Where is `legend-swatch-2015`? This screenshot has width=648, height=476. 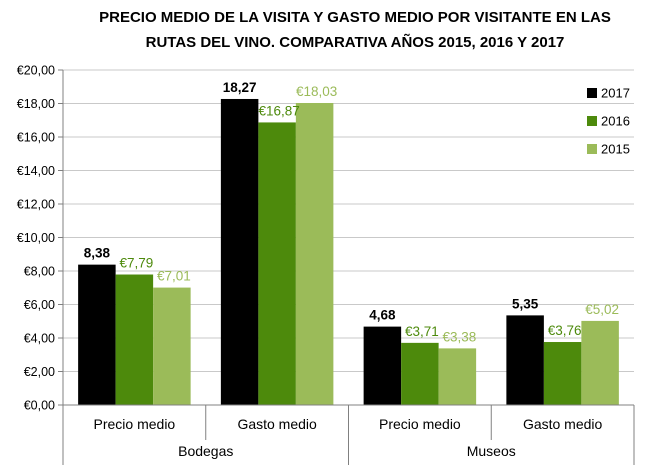
legend-swatch-2015 is located at coordinates (592, 149).